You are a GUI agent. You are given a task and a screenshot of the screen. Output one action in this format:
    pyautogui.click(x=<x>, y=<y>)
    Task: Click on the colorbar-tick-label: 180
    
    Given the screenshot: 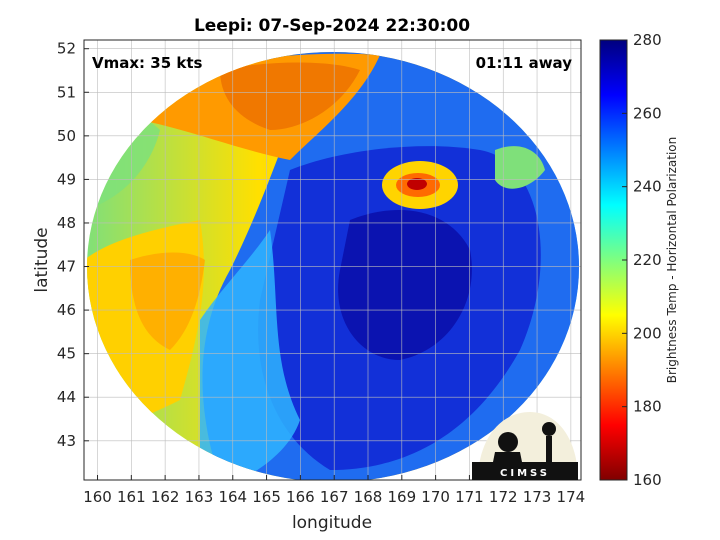 What is the action you would take?
    pyautogui.click(x=647, y=407)
    